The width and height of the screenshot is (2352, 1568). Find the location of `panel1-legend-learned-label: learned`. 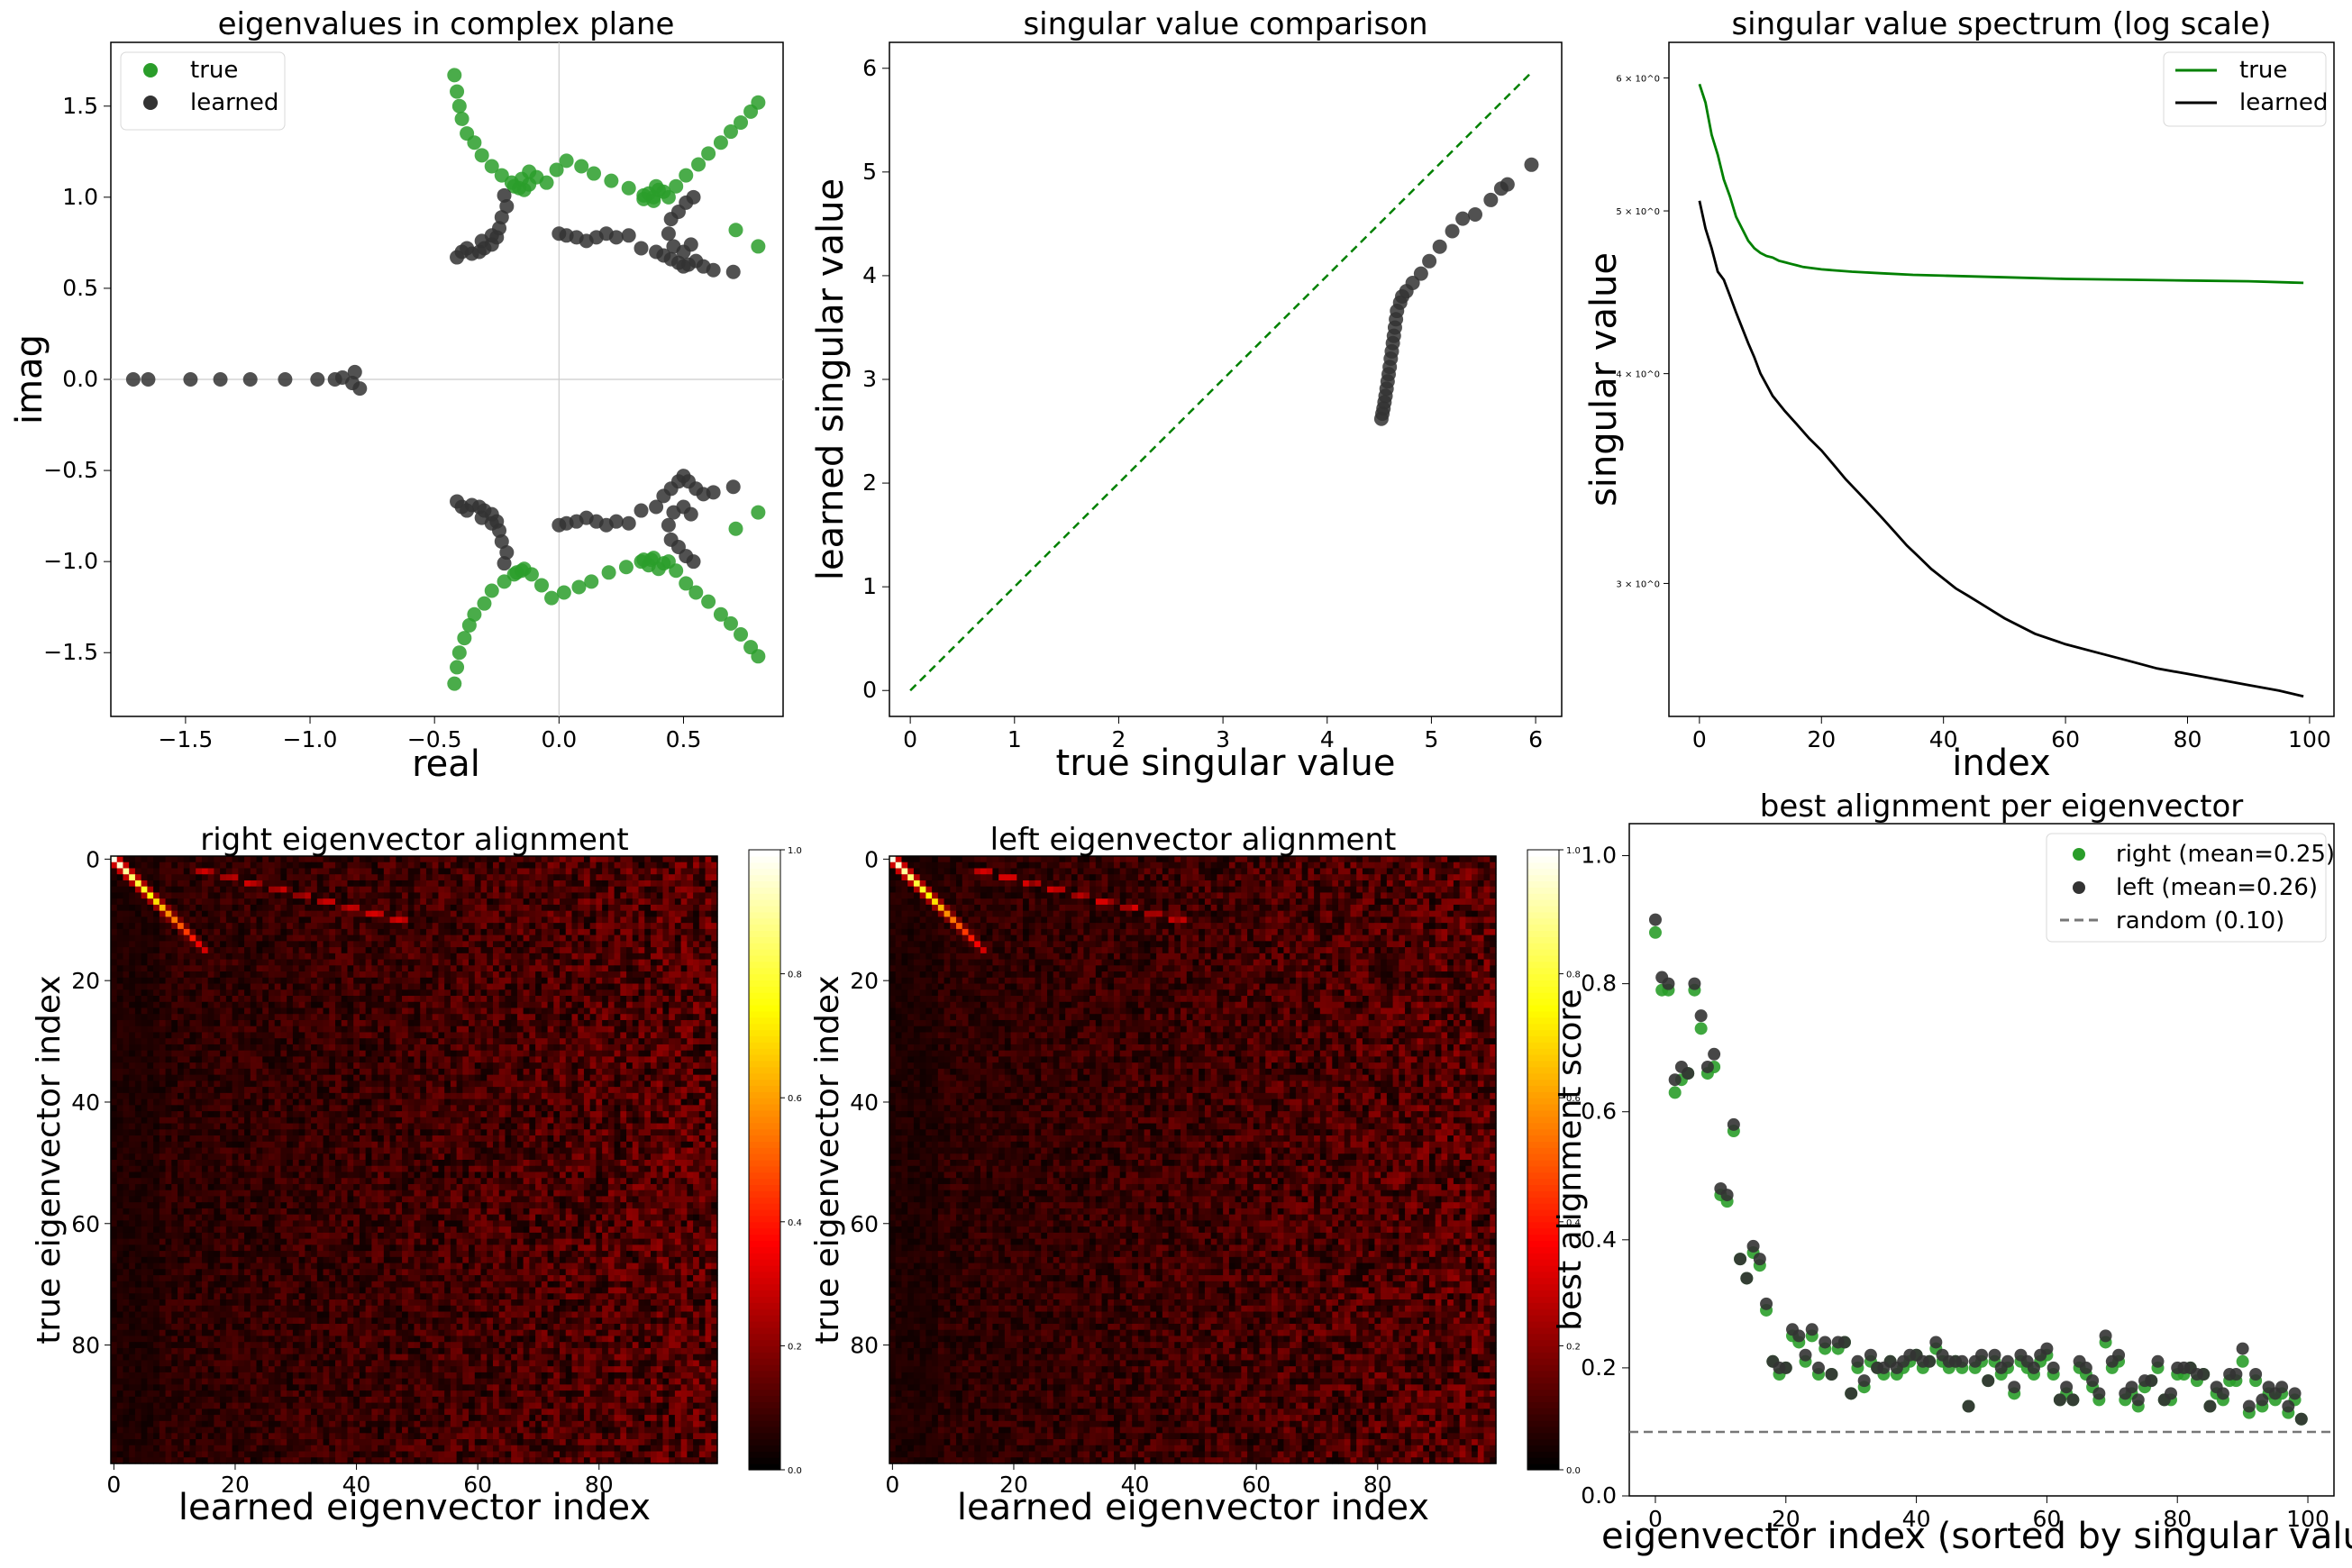

panel1-legend-learned-label: learned is located at coordinates (234, 102).